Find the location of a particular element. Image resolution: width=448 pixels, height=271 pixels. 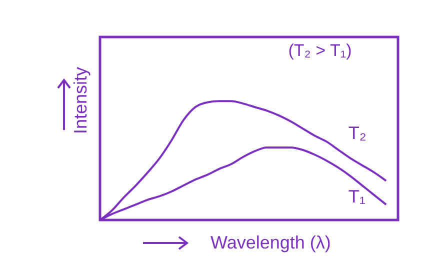

x-axis-title: Wavelength (λ) is located at coordinates (270, 242).